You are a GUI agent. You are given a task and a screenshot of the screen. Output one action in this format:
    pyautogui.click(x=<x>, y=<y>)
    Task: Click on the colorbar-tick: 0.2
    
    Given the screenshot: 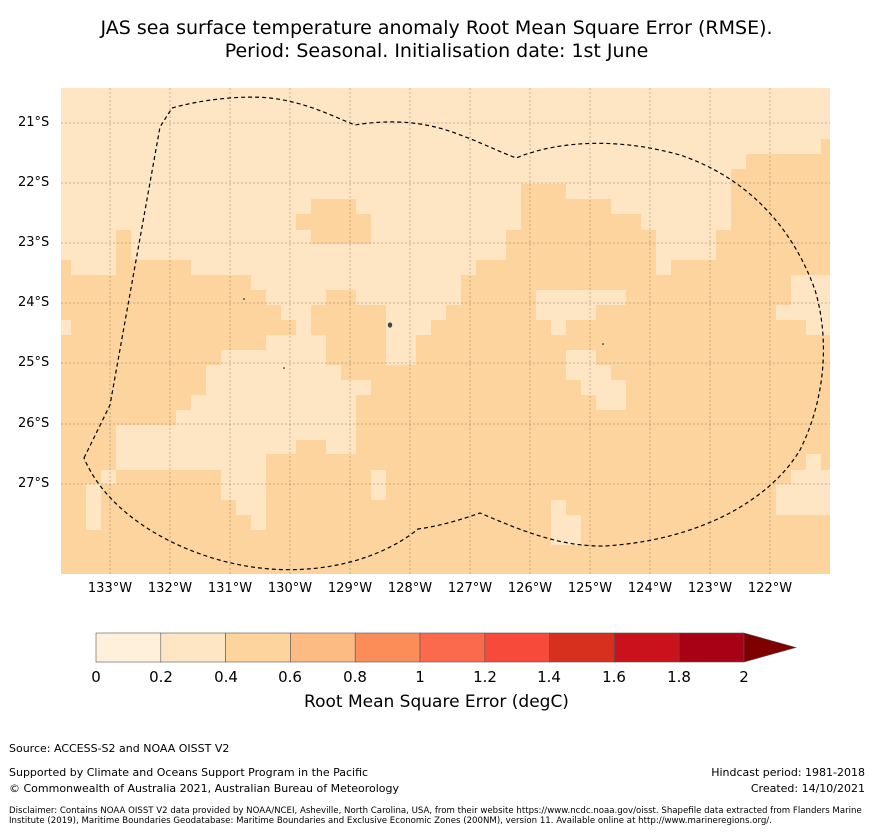 What is the action you would take?
    pyautogui.click(x=161, y=677)
    